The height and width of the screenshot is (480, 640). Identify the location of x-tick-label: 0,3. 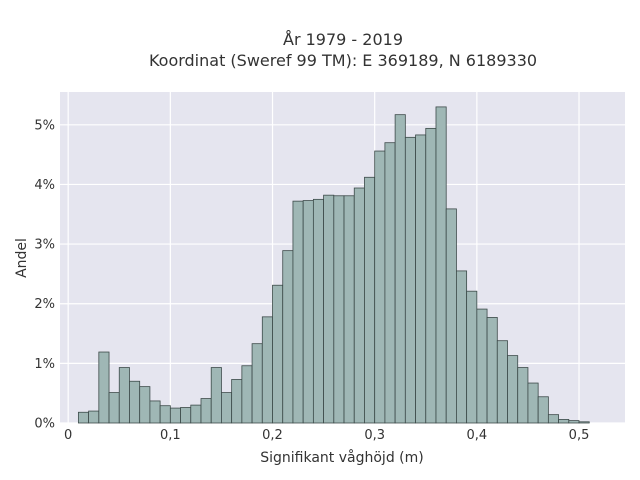
(374, 435).